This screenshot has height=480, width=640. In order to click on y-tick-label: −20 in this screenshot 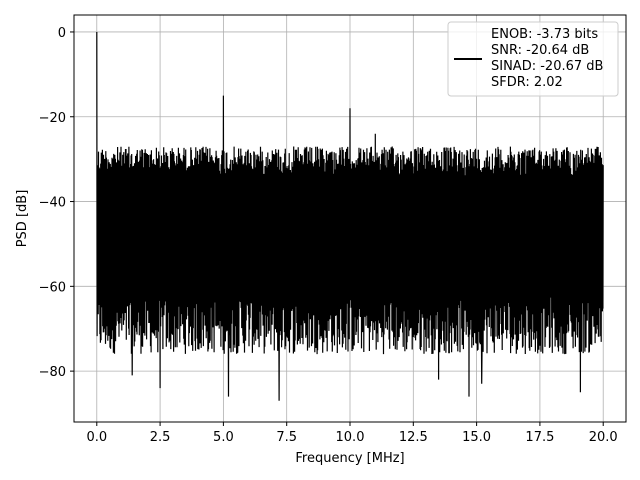, I will do `click(52, 118)`.